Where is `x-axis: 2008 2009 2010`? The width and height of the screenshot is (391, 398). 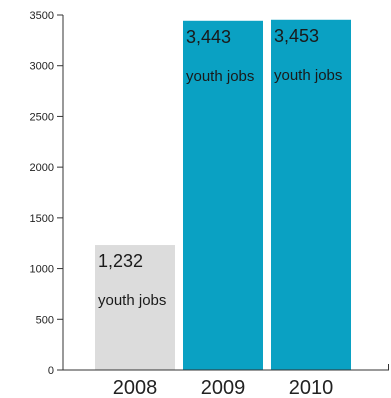 x-axis: 2008 2009 2010 is located at coordinates (226, 381).